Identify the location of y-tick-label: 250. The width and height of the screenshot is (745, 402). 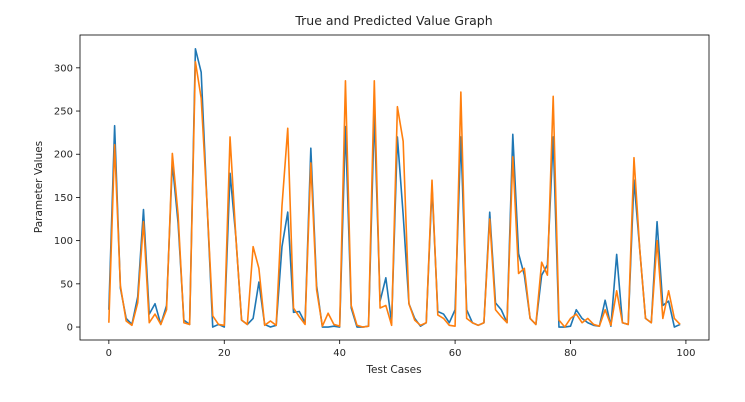
(63, 112).